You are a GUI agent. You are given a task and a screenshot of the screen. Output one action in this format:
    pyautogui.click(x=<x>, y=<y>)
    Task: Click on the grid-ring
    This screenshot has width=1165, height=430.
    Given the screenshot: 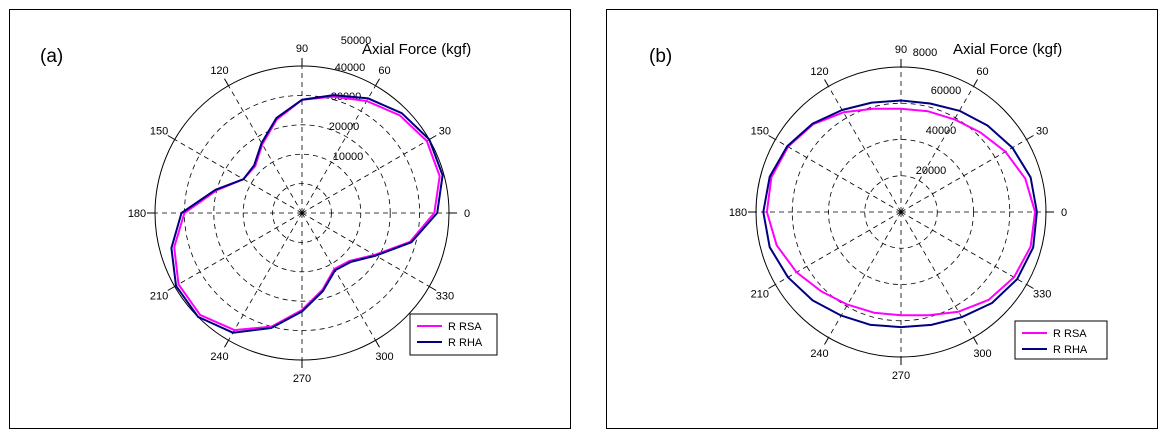 What is the action you would take?
    pyautogui.click(x=302, y=213)
    